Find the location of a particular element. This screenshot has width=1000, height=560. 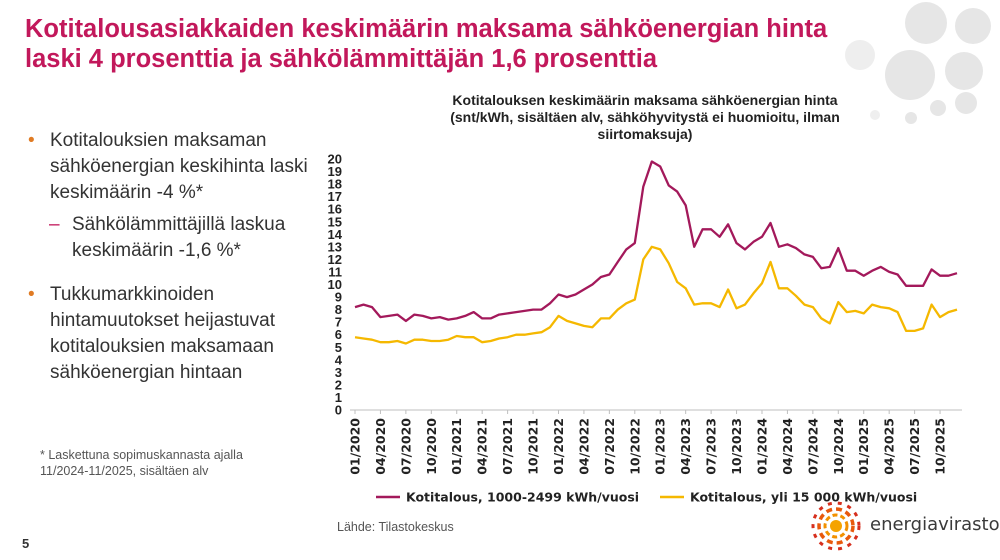

y-tick-label: 5 is located at coordinates (338, 347).